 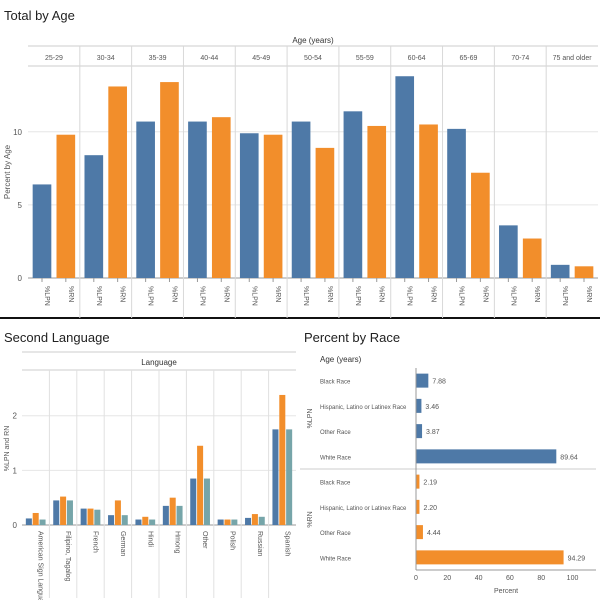 What do you see at coordinates (506, 591) in the screenshot?
I see `race-x-axis-label: Percent` at bounding box center [506, 591].